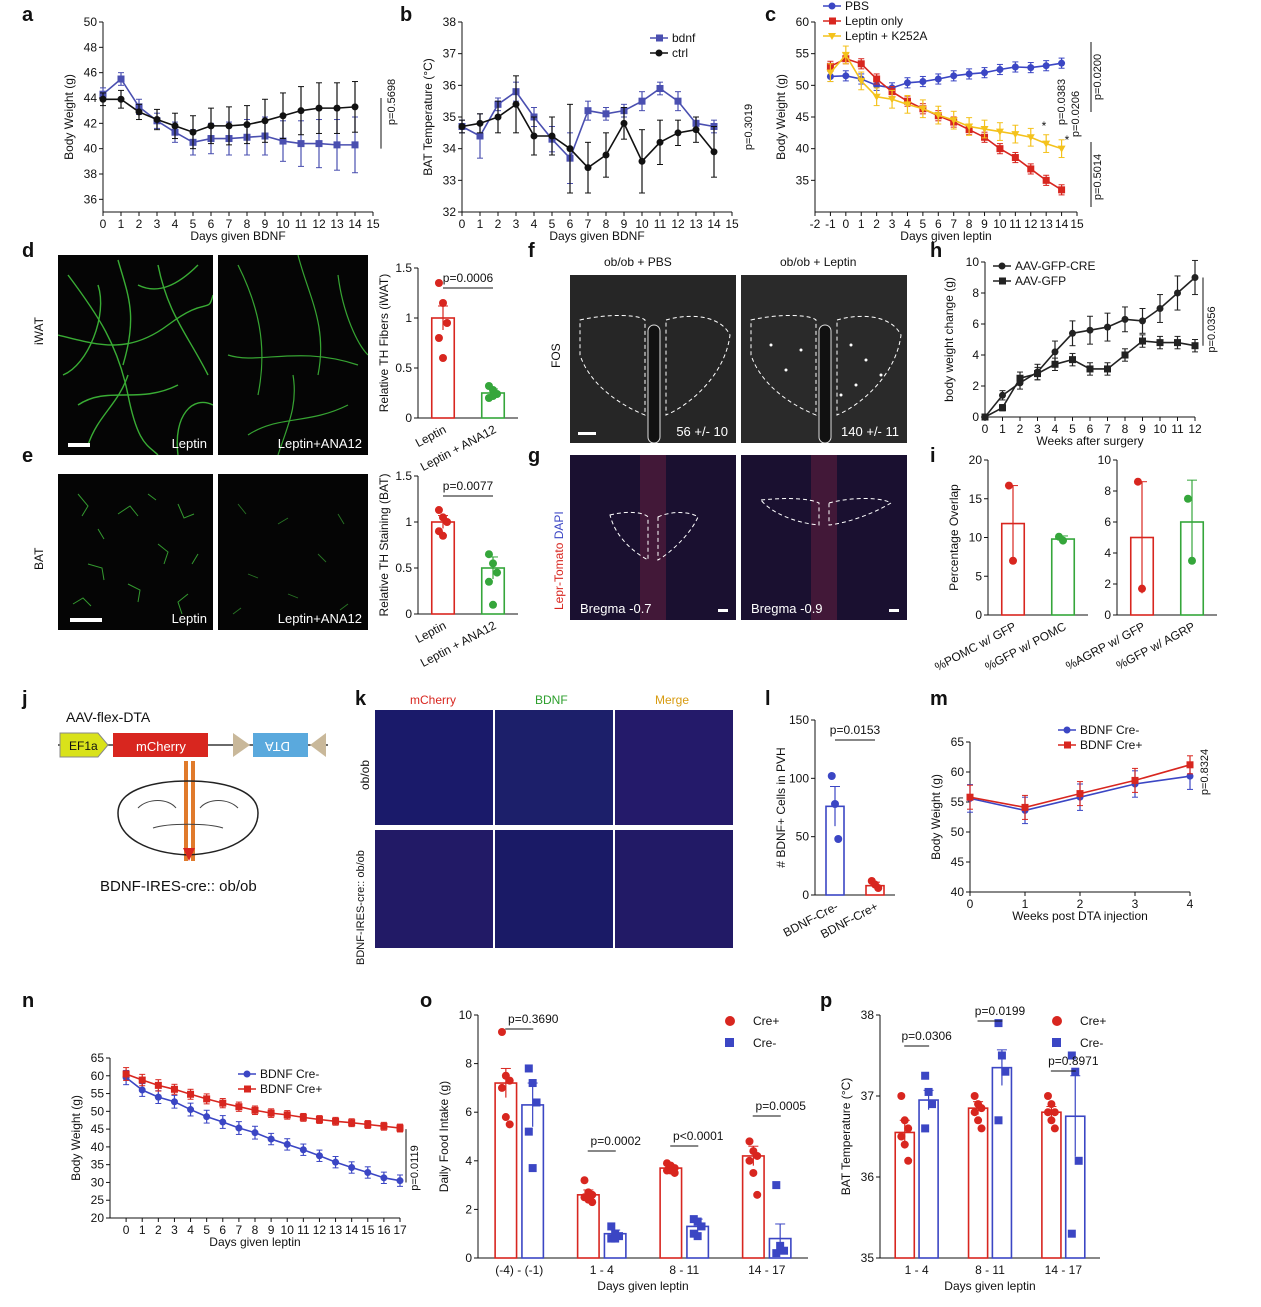 The height and width of the screenshot is (1307, 1261). I want to click on x-tick-label: 16, so click(384, 1230).